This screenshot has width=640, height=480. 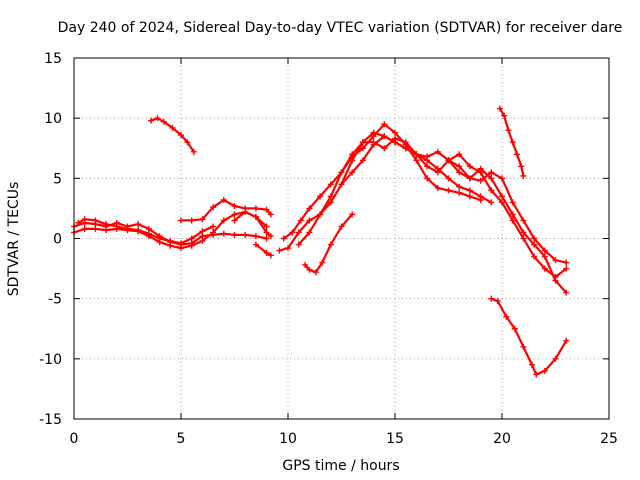 What do you see at coordinates (74, 439) in the screenshot?
I see `x-tick-label: 0` at bounding box center [74, 439].